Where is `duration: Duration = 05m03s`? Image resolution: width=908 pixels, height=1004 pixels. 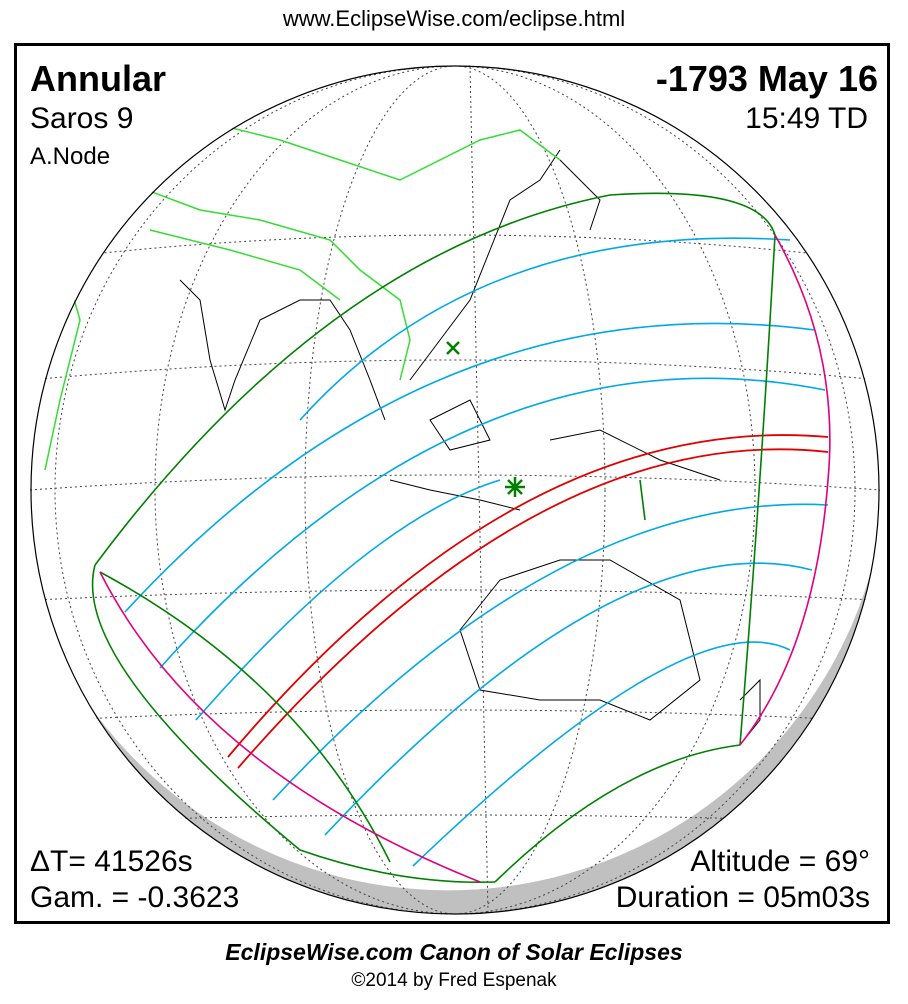
duration: Duration = 05m03s is located at coordinates (742, 897).